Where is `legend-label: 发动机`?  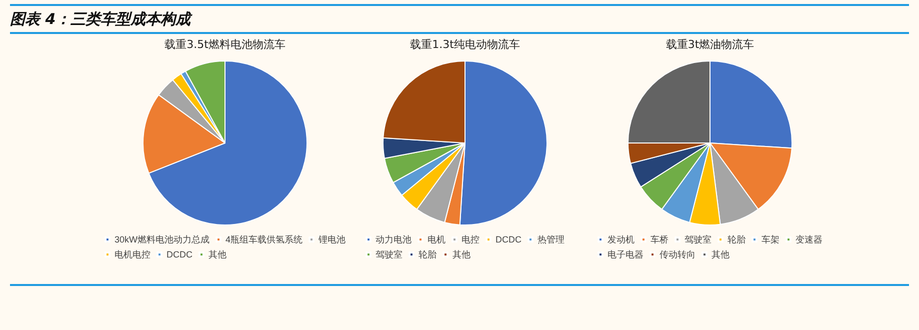
legend-label: 发动机 is located at coordinates (621, 239).